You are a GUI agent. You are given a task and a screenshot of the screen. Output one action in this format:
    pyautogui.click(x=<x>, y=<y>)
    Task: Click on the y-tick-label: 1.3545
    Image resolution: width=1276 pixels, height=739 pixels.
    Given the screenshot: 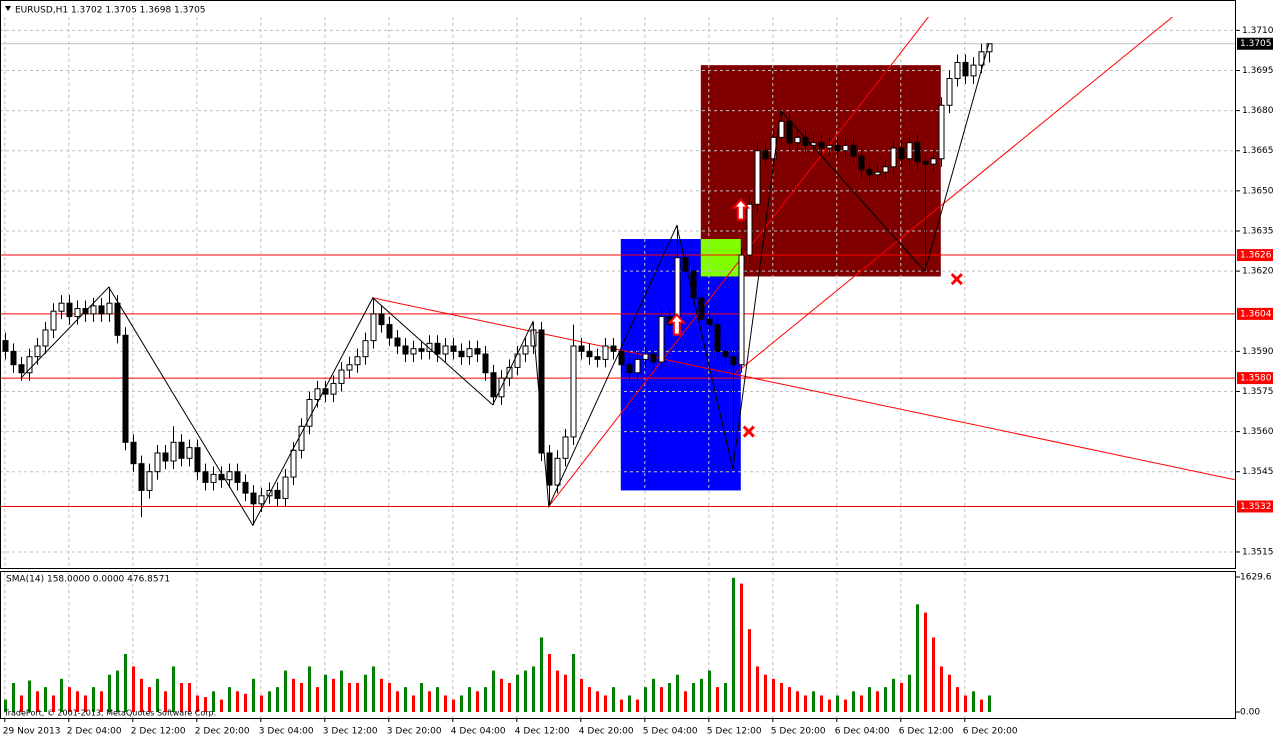 What is the action you would take?
    pyautogui.click(x=1258, y=472)
    